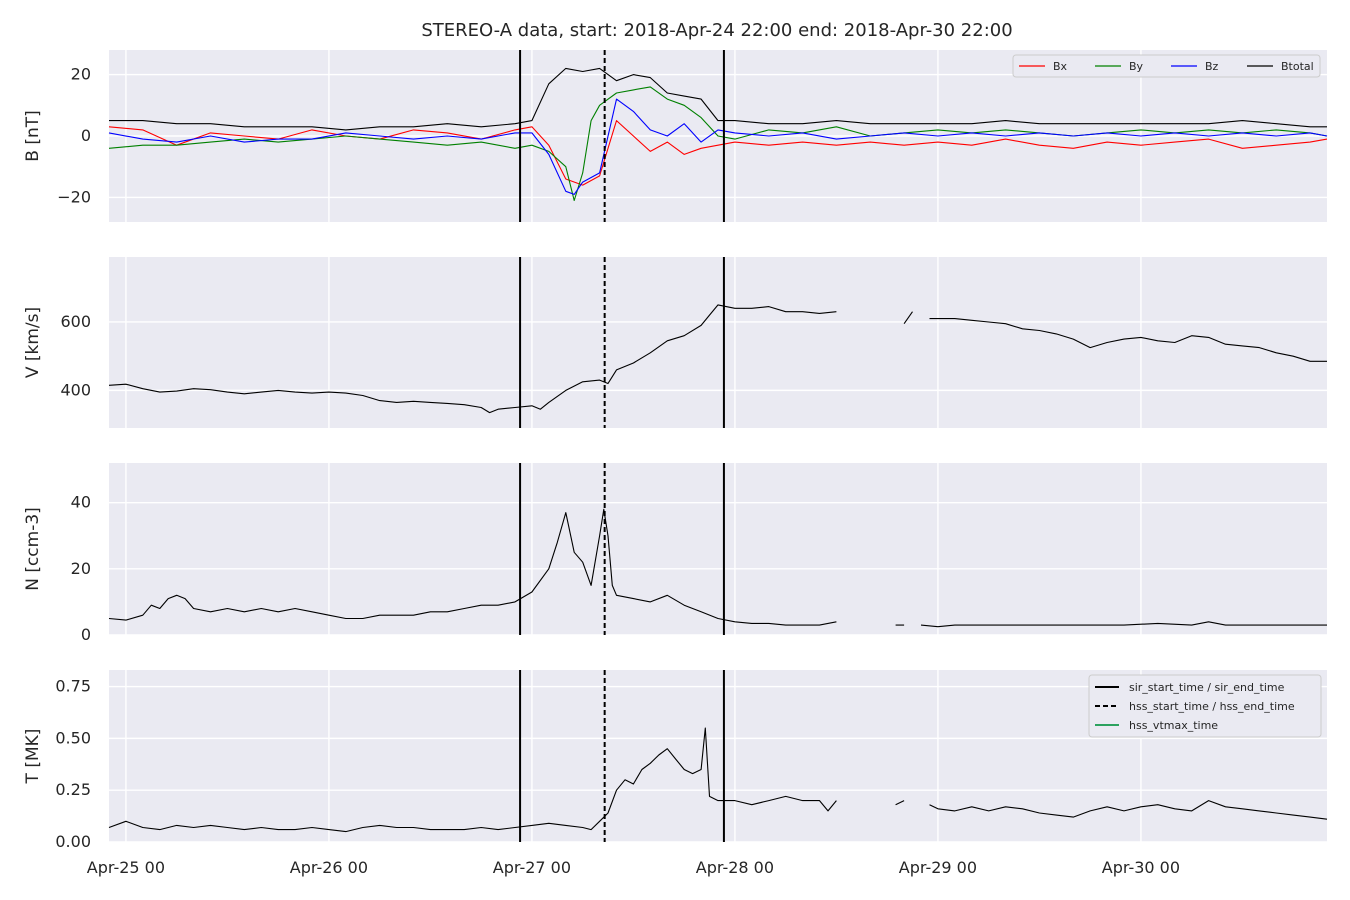  I want to click on x-tick-label: Apr-29 00, so click(938, 867).